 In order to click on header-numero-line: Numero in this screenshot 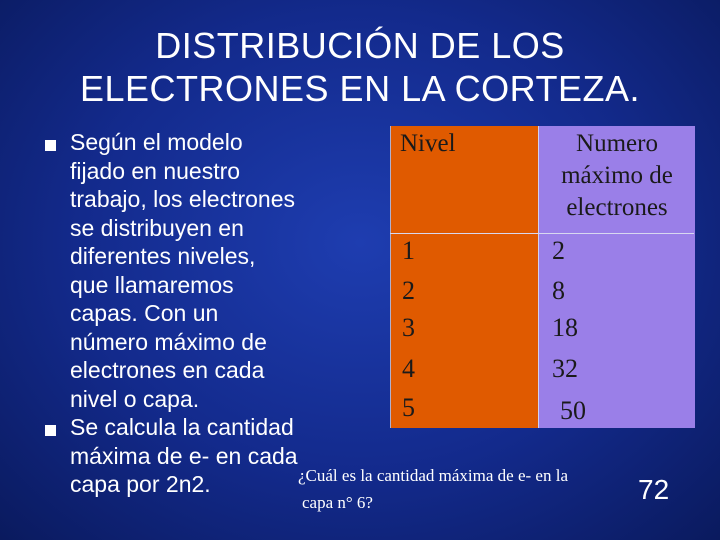, I will do `click(617, 143)`.